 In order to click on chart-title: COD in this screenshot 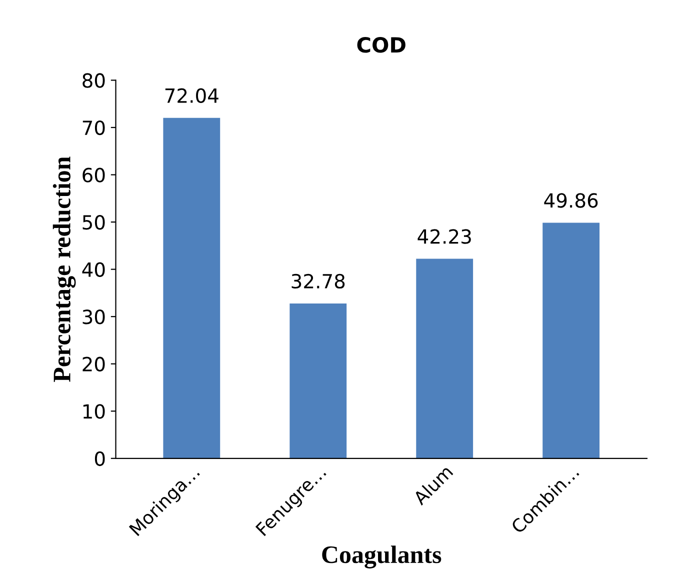, I will do `click(381, 44)`.